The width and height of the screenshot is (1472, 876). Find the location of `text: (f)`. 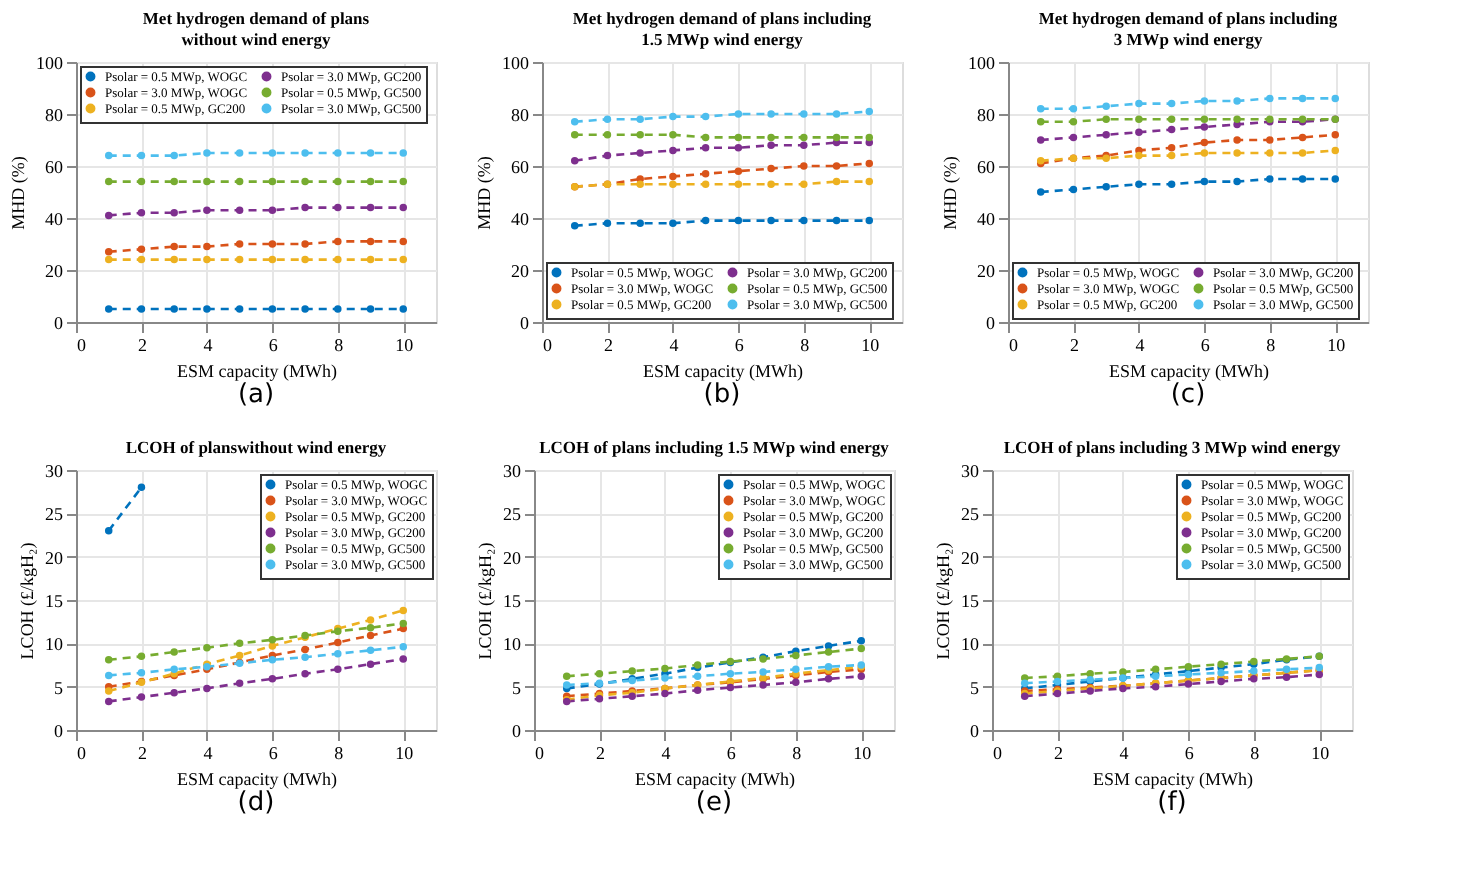

text: (f) is located at coordinates (1172, 803).